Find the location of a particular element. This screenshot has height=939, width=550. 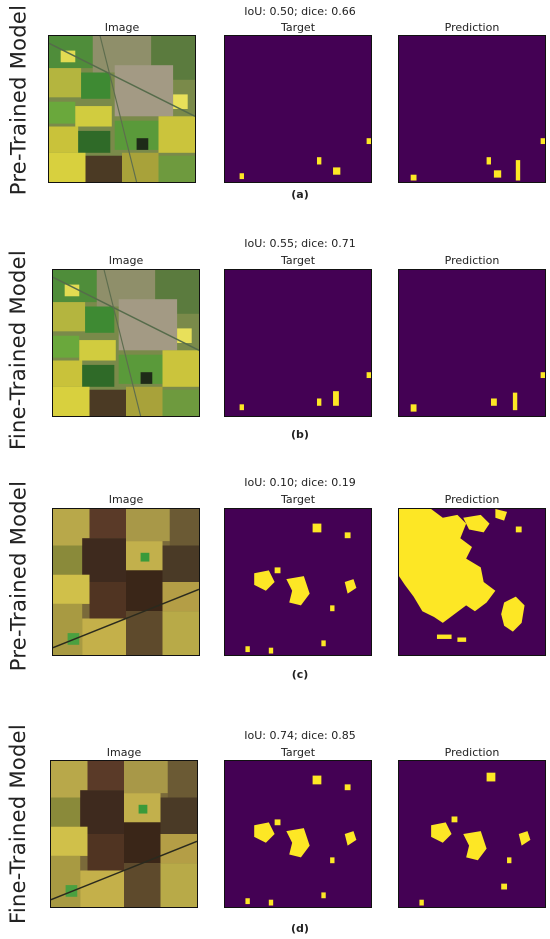

caption: (b) is located at coordinates (300, 434).